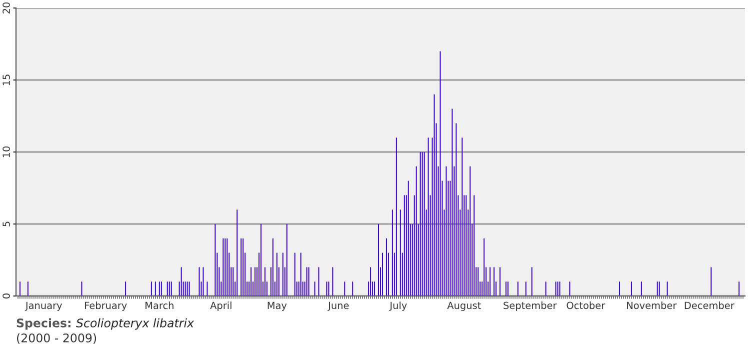  Describe the element at coordinates (652, 306) in the screenshot. I see `x-tick-label: November` at that location.